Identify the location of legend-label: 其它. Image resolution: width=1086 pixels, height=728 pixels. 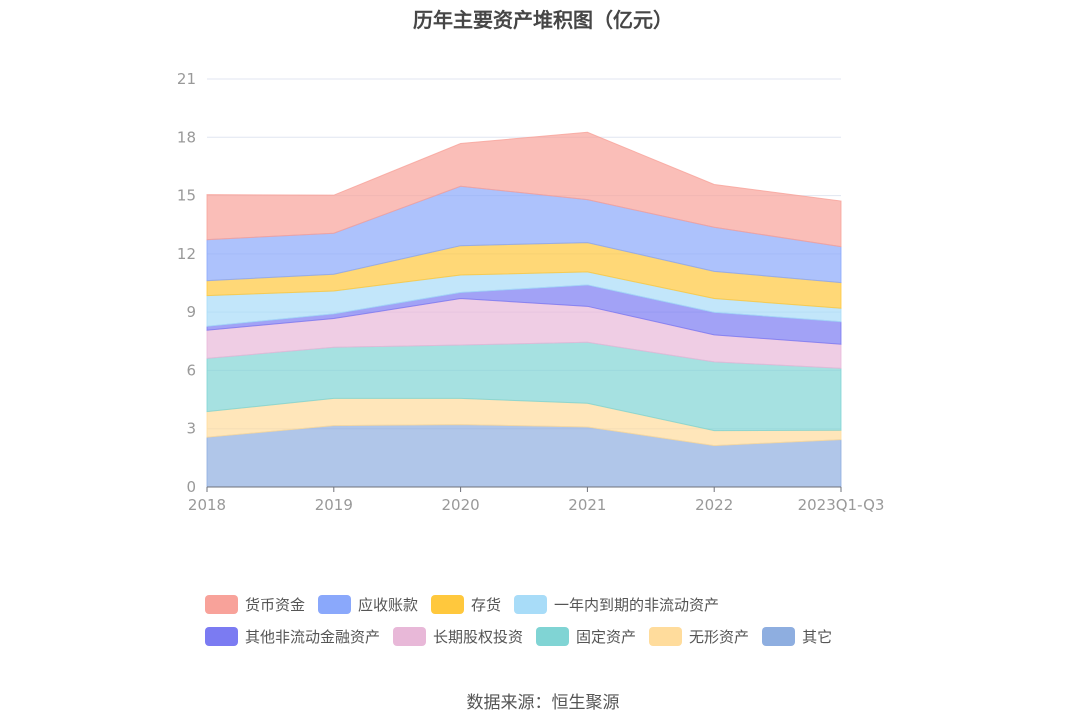
(817, 637).